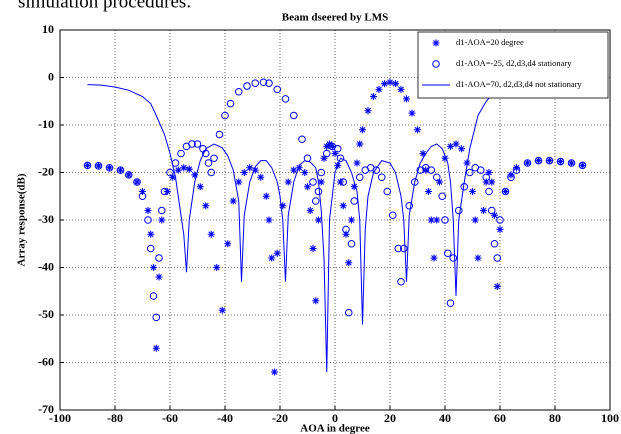  I want to click on x-axis-label: AOA in degree, so click(335, 428).